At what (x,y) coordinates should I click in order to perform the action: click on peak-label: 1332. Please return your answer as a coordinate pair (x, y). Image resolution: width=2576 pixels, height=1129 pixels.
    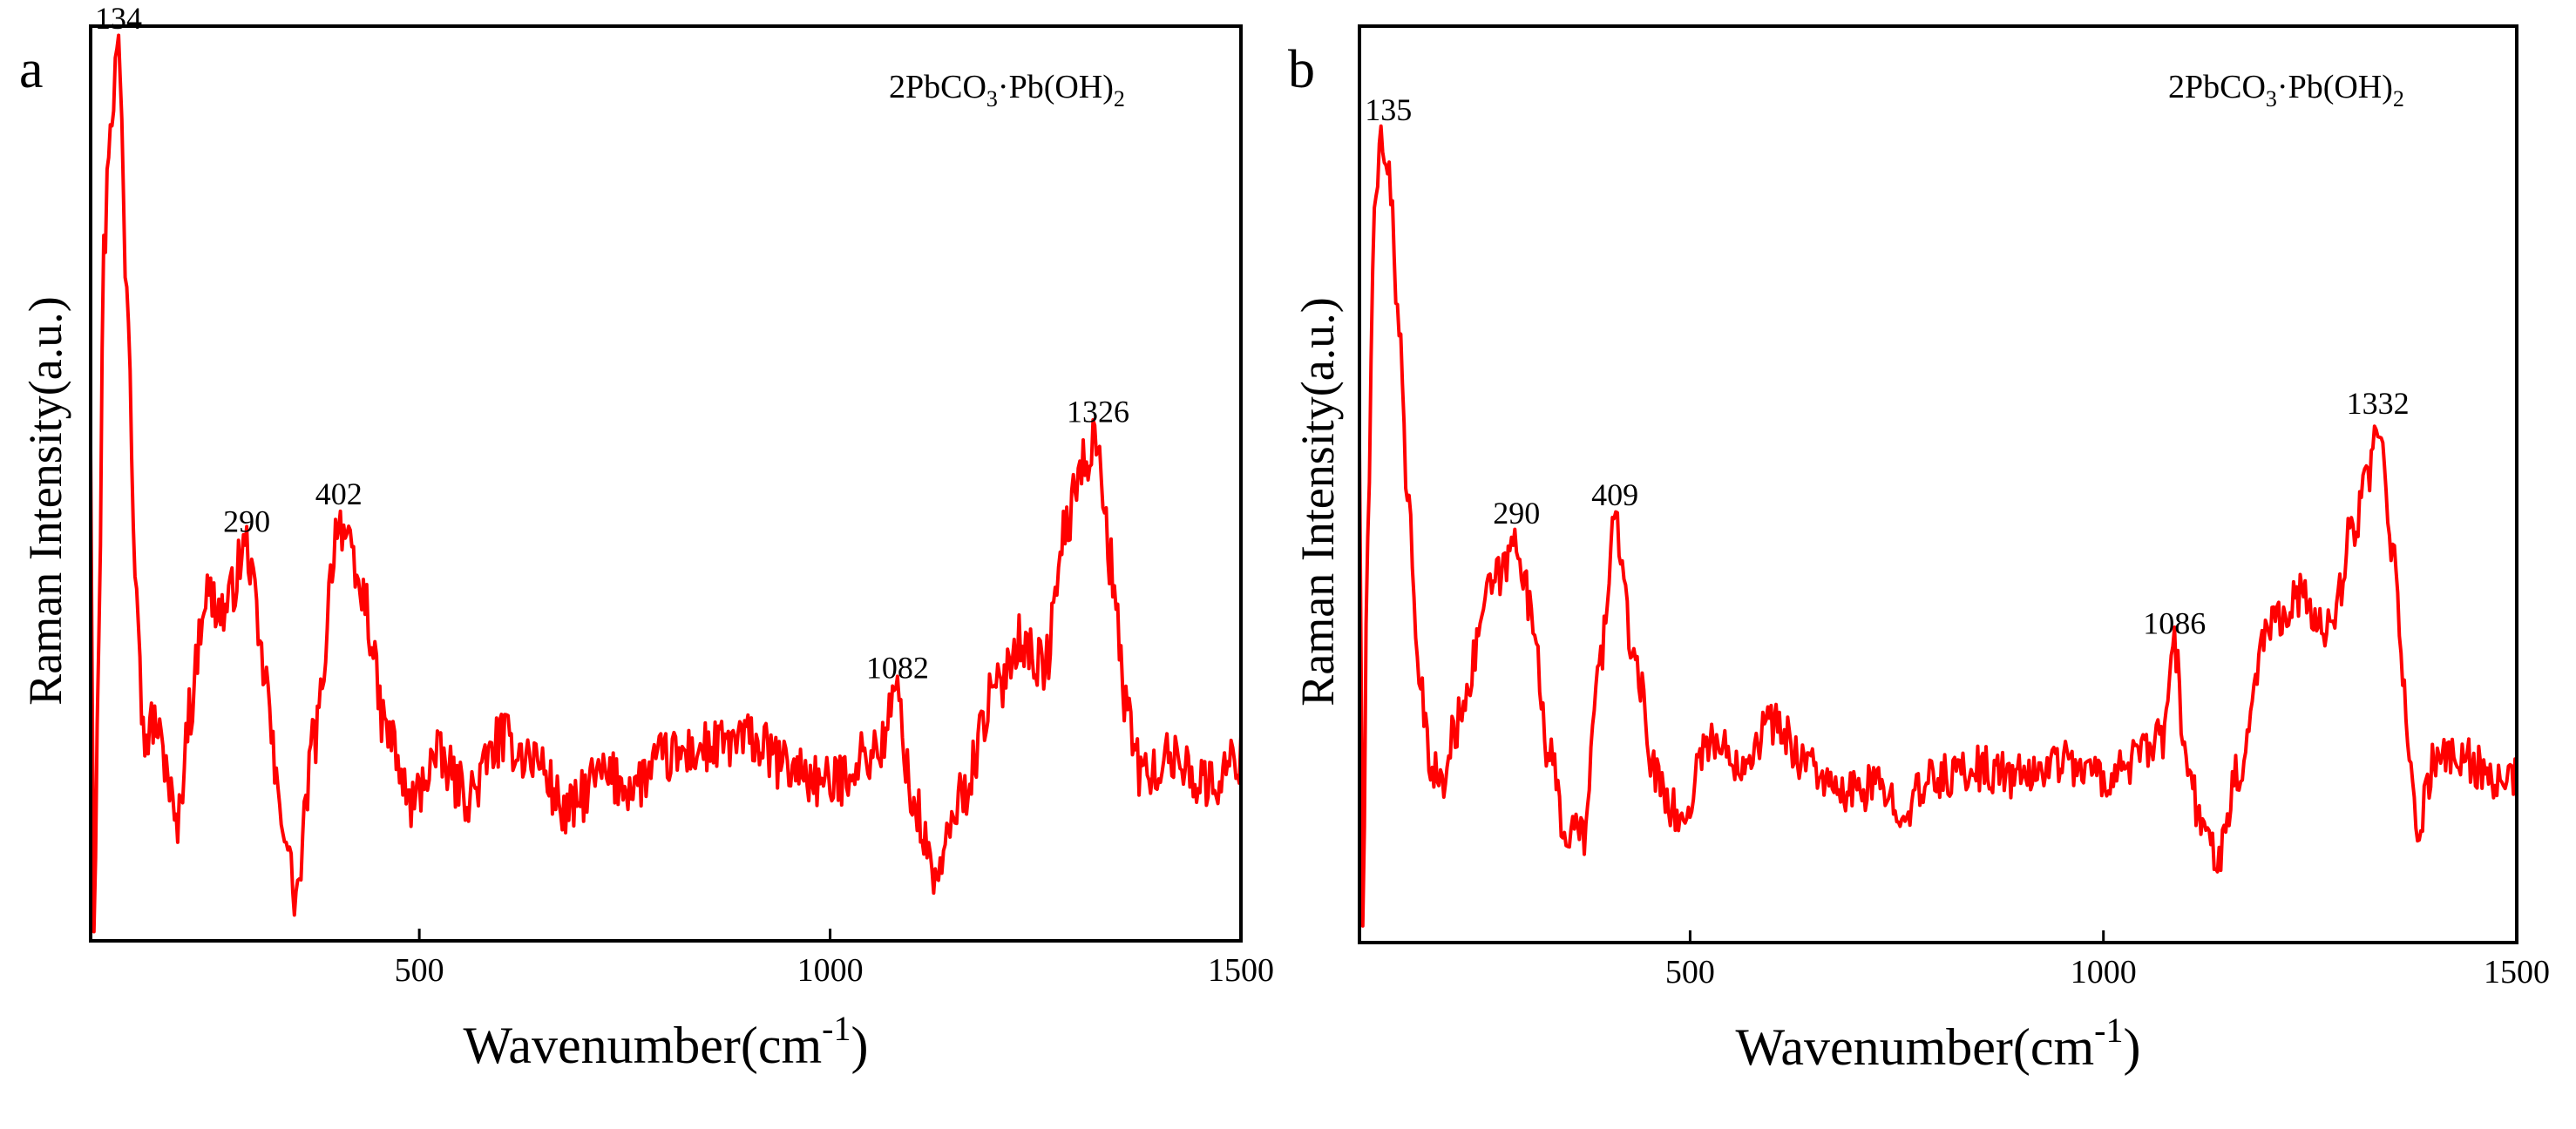
    Looking at the image, I should click on (2379, 403).